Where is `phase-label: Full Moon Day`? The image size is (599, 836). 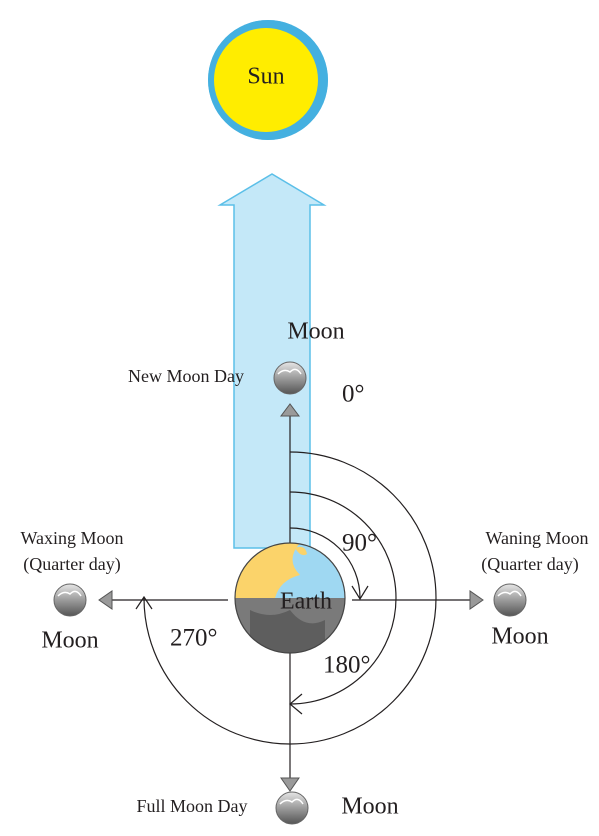 phase-label: Full Moon Day is located at coordinates (191, 806).